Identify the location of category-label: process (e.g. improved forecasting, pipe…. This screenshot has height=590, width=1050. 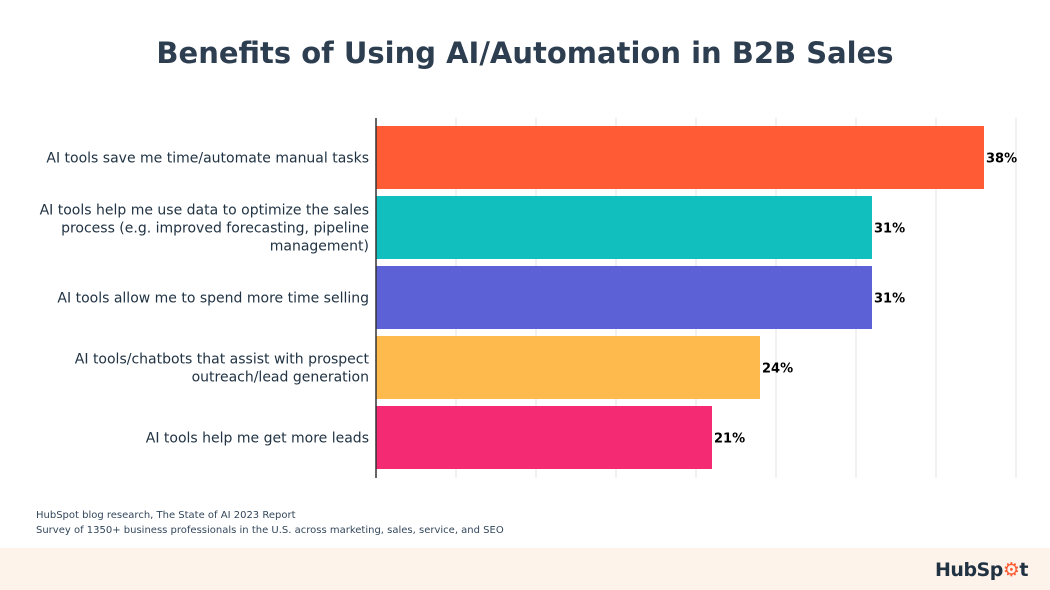
(215, 229).